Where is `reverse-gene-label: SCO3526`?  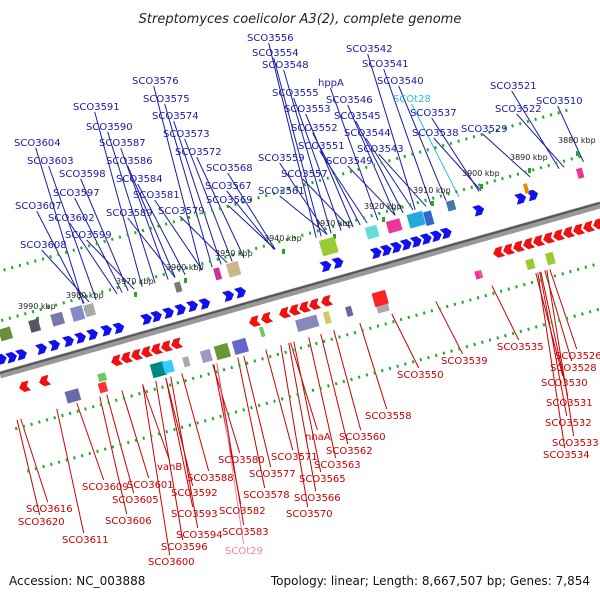
reverse-gene-label: SCO3526 is located at coordinates (577, 356).